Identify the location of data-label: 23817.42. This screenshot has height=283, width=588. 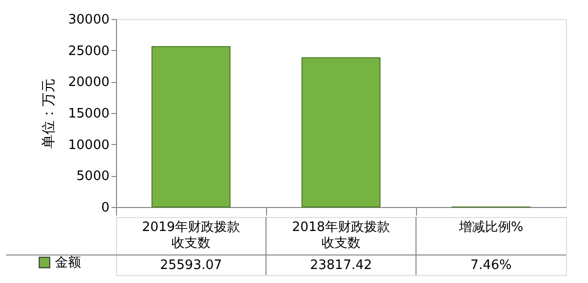
(341, 265).